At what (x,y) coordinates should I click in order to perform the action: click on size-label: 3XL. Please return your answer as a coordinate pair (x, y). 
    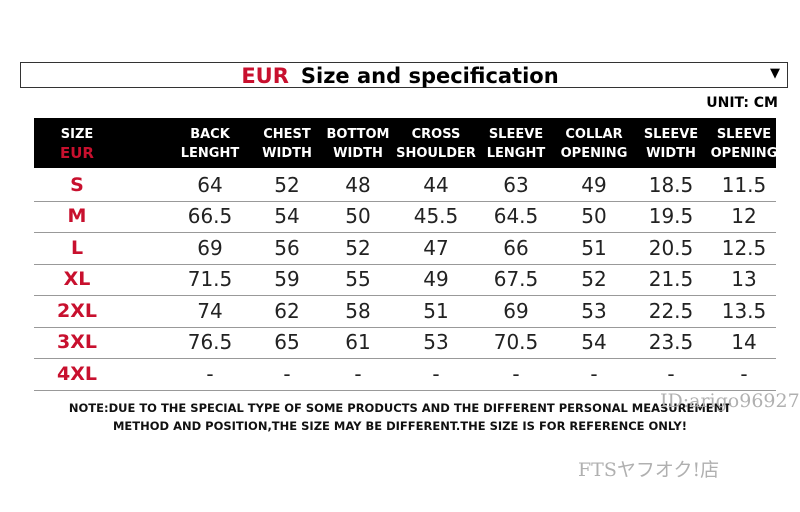
    Looking at the image, I should click on (77, 342).